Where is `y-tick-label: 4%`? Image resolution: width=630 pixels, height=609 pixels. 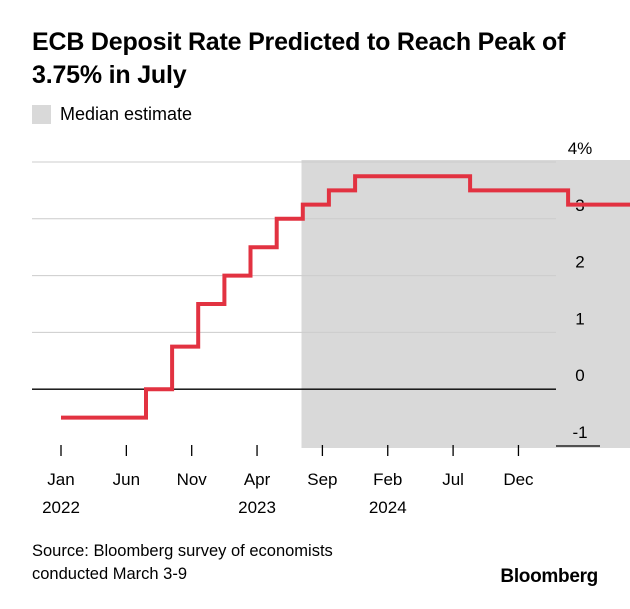 y-tick-label: 4% is located at coordinates (580, 148).